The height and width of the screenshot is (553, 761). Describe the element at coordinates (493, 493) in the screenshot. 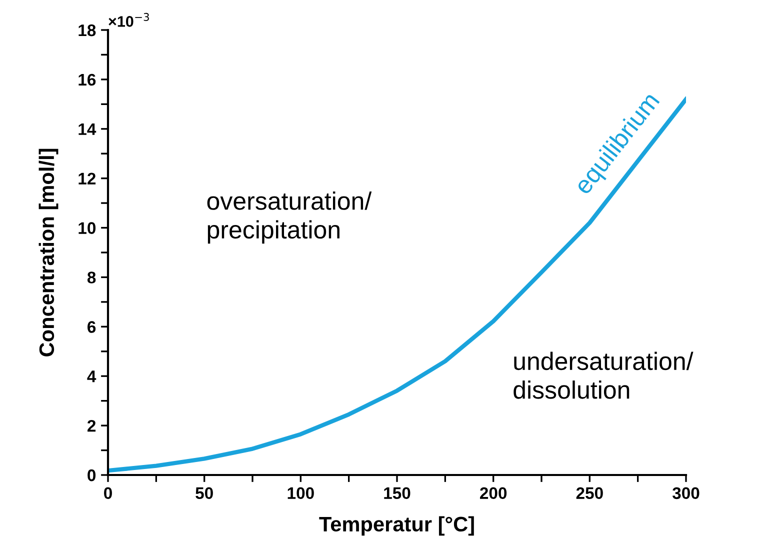

I see `x-tick-label: 200` at that location.